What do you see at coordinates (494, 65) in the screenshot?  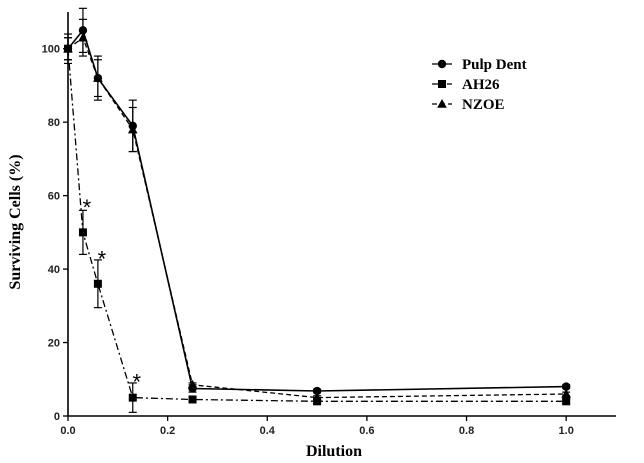 I see `legend-label-pulp-dent: Pulp Dent` at bounding box center [494, 65].